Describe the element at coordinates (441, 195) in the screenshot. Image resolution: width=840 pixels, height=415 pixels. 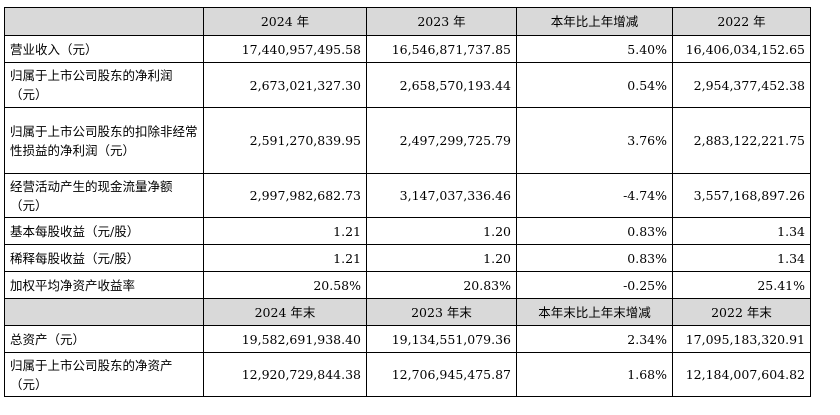
I see `value-2023: 3,147,037,336.46` at that location.